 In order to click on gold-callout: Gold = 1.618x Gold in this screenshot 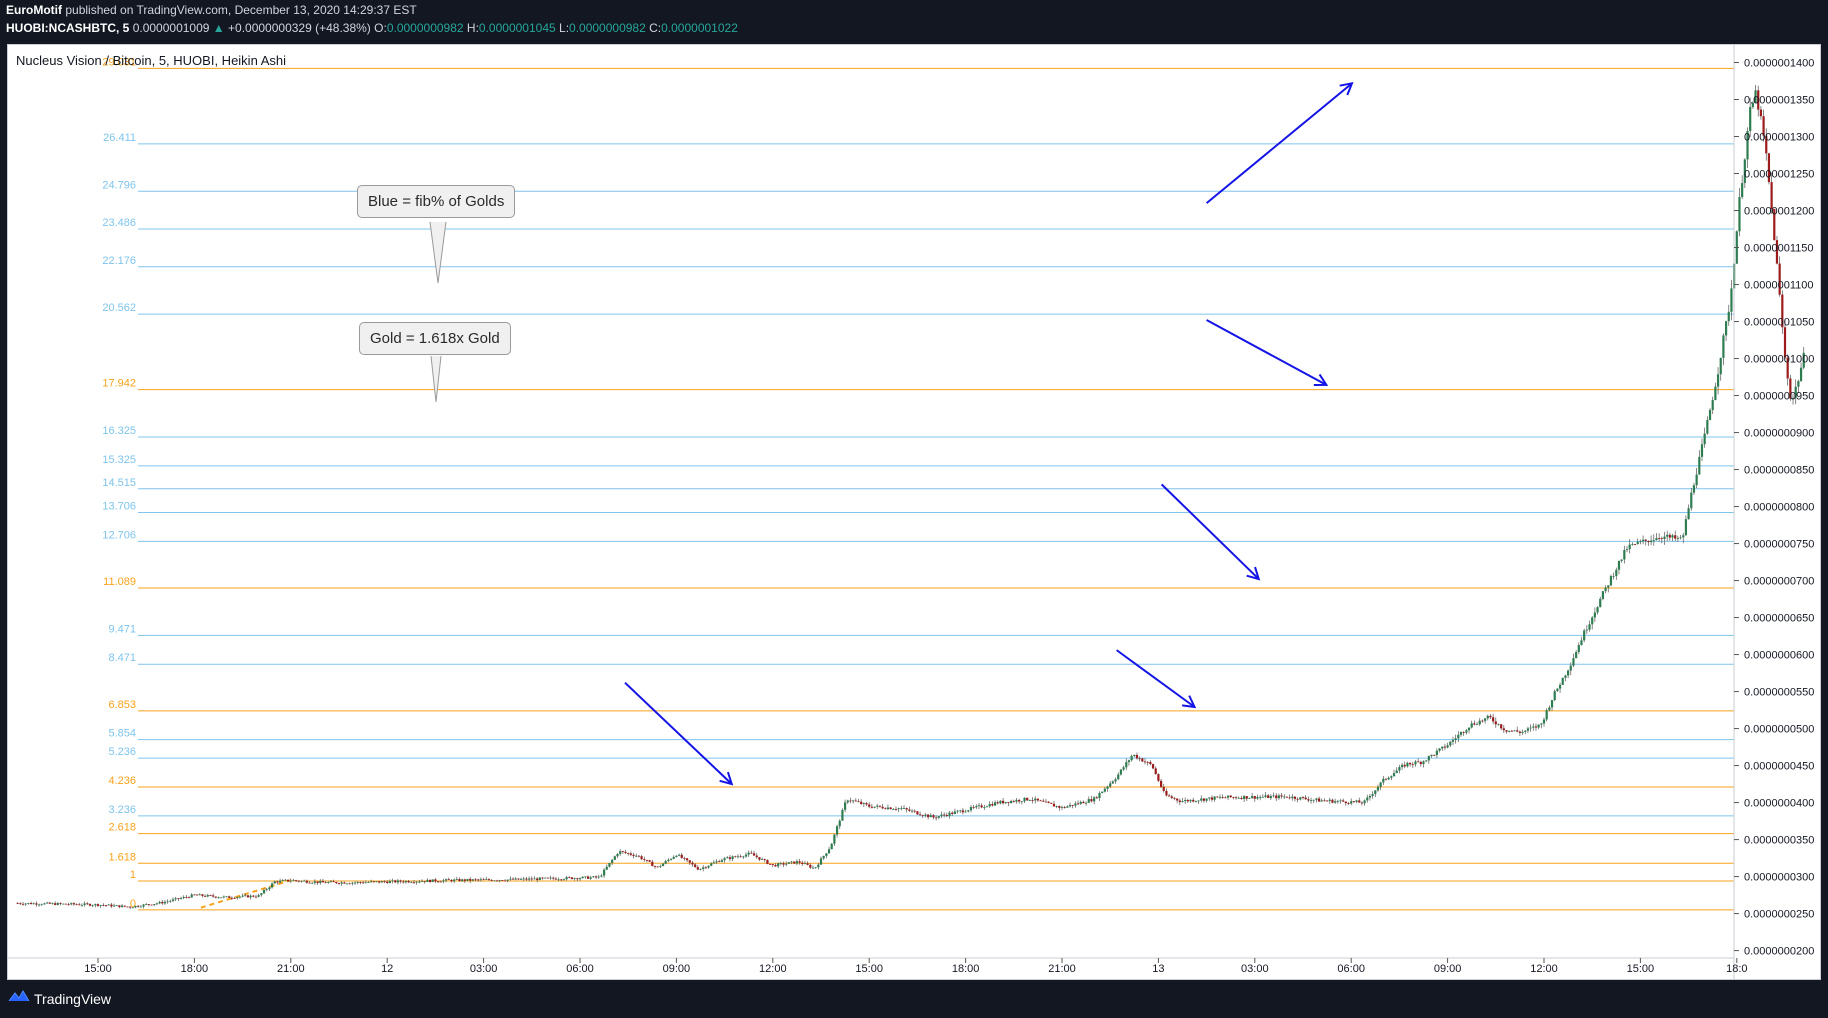, I will do `click(435, 338)`.